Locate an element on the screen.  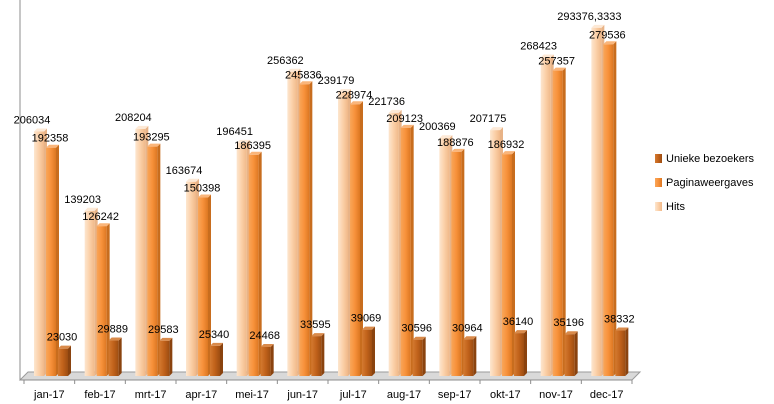
data-label-hits-jul-17: 239179 is located at coordinates (336, 81).